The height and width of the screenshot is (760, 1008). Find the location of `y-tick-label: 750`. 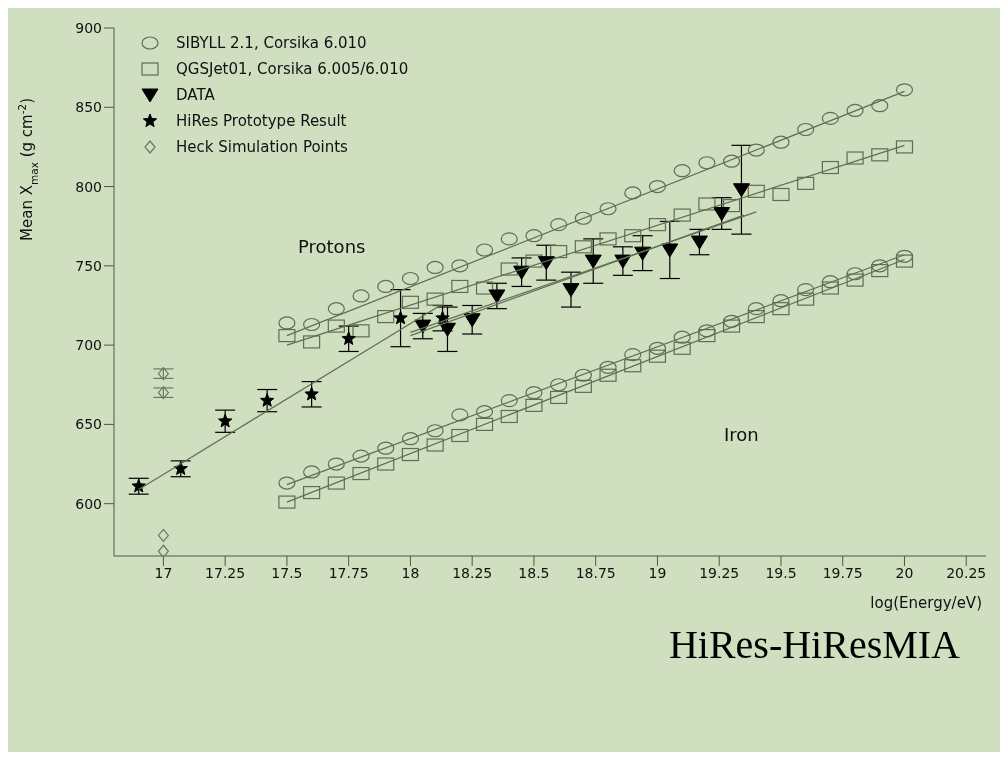

y-tick-label: 750 is located at coordinates (88, 265).